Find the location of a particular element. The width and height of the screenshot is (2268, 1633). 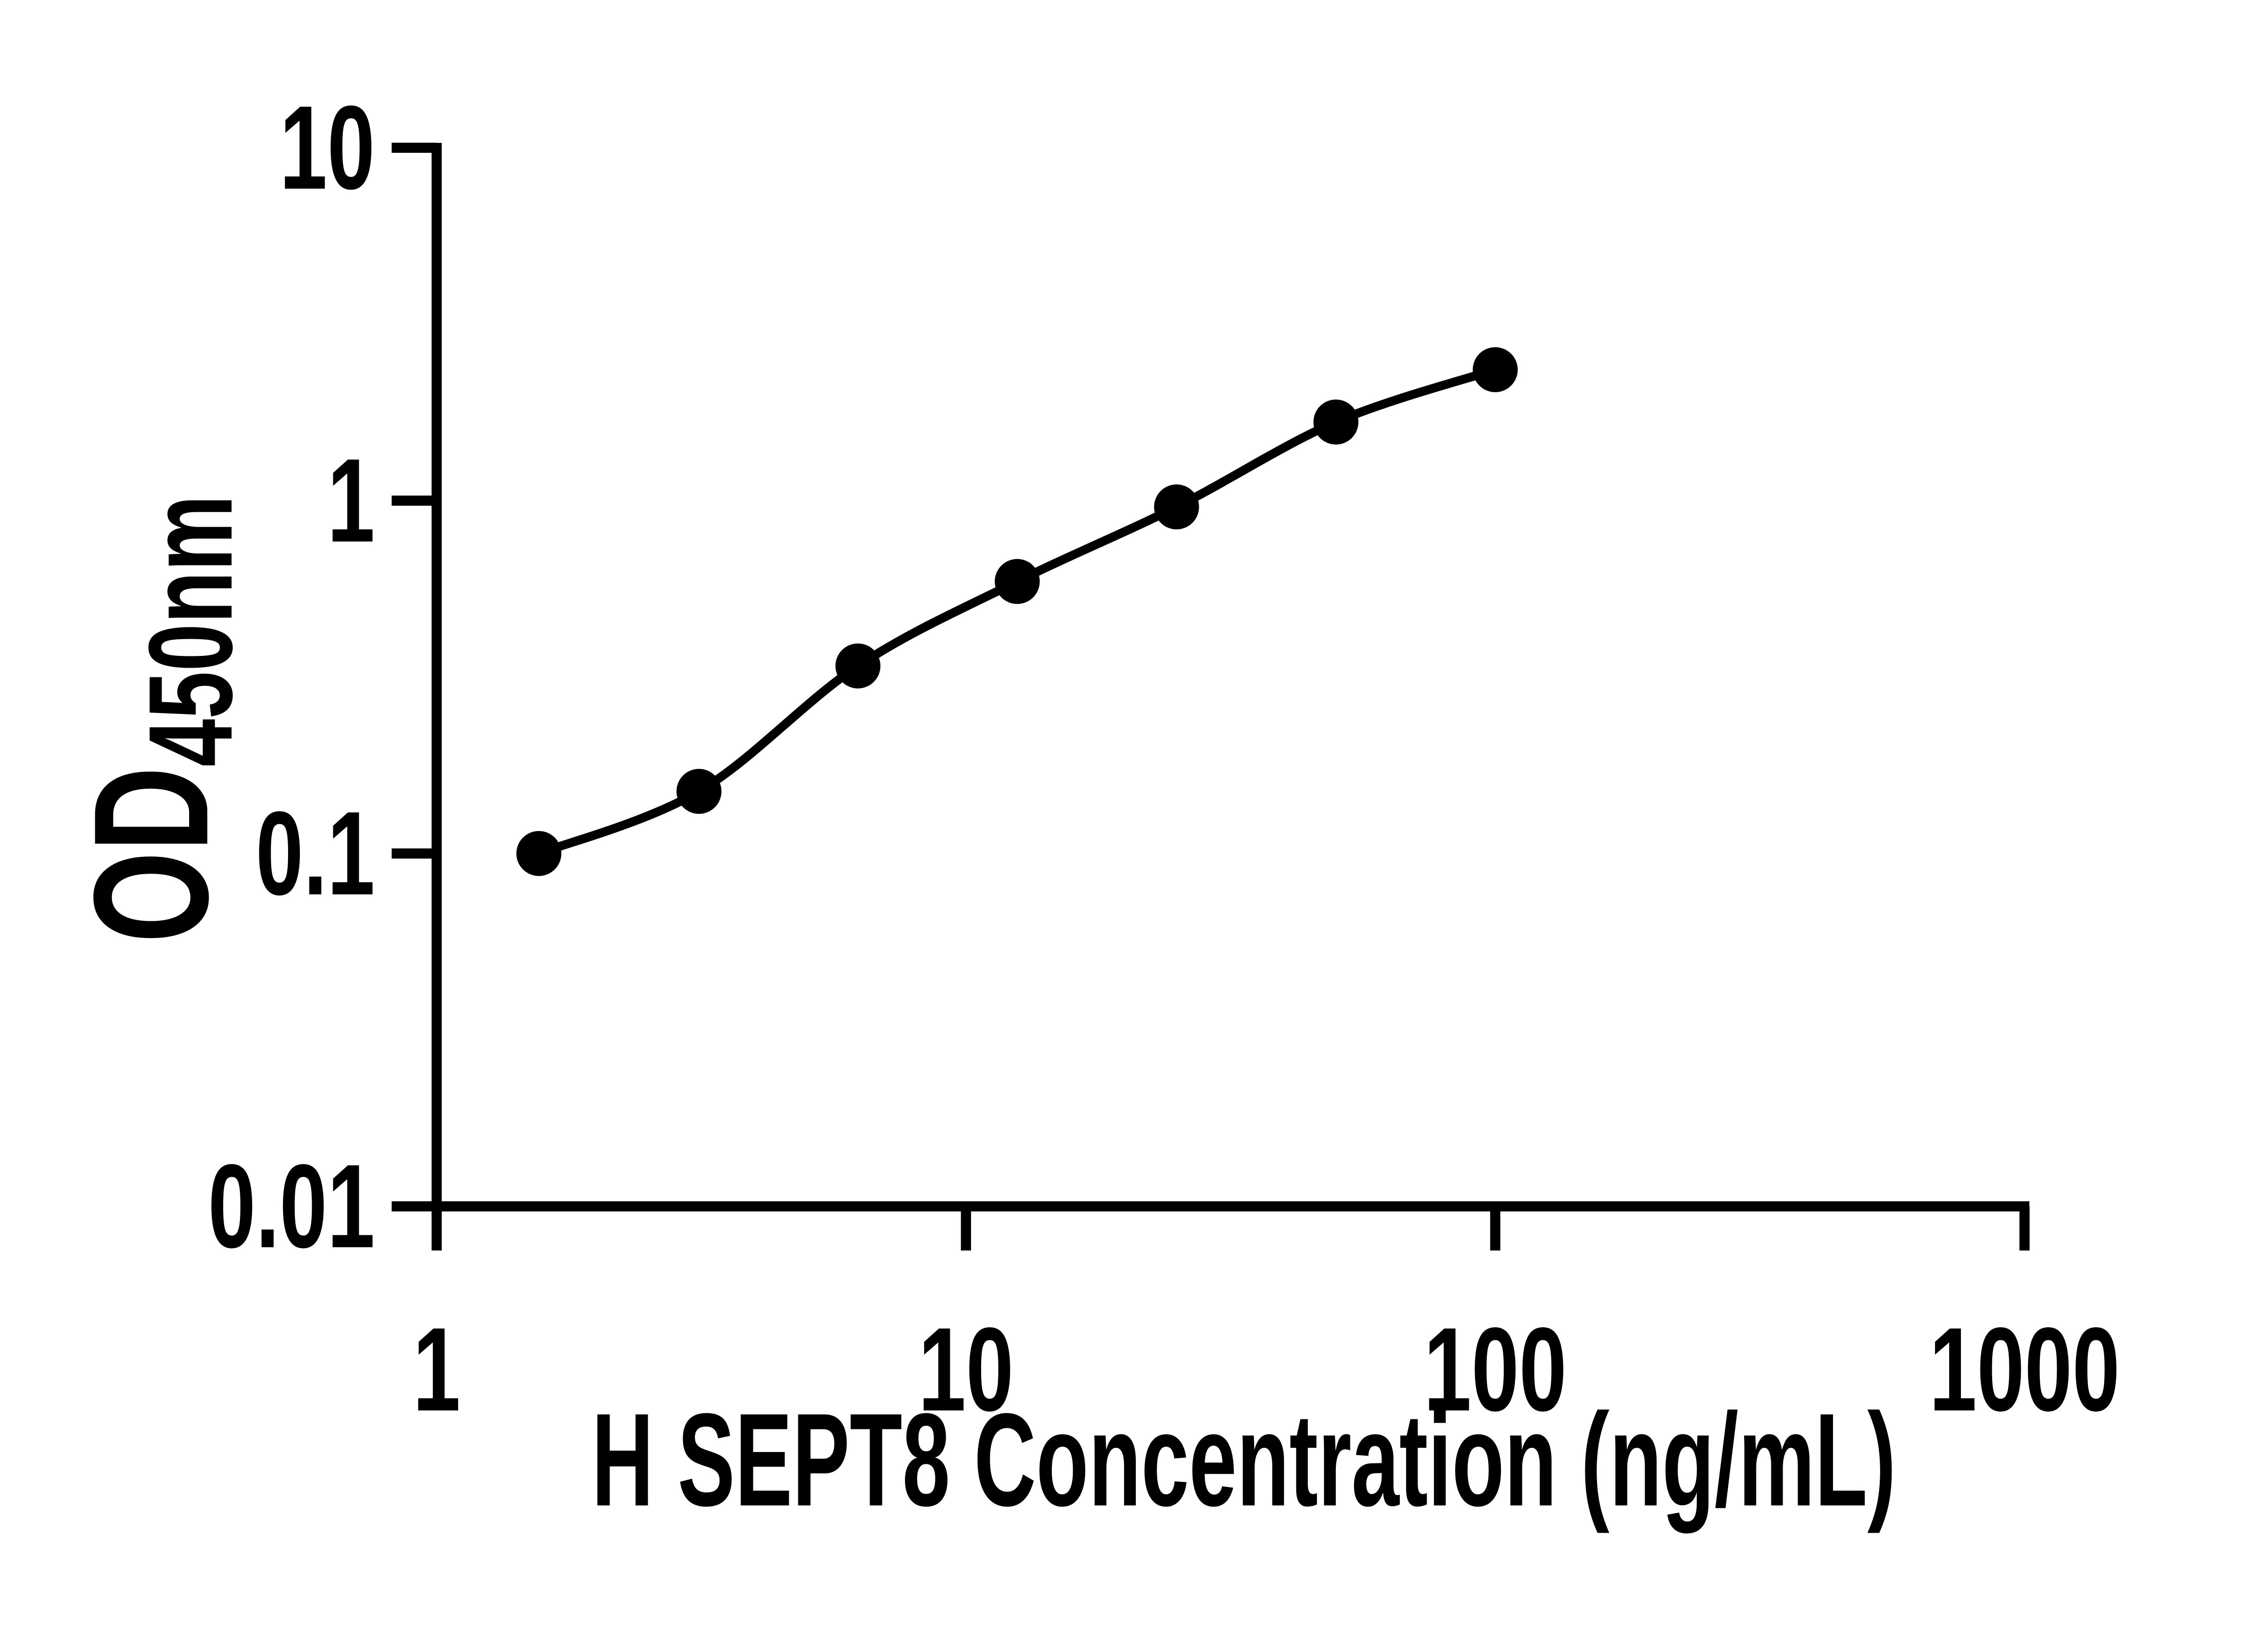

x-tick-label: 1 is located at coordinates (436, 1369).